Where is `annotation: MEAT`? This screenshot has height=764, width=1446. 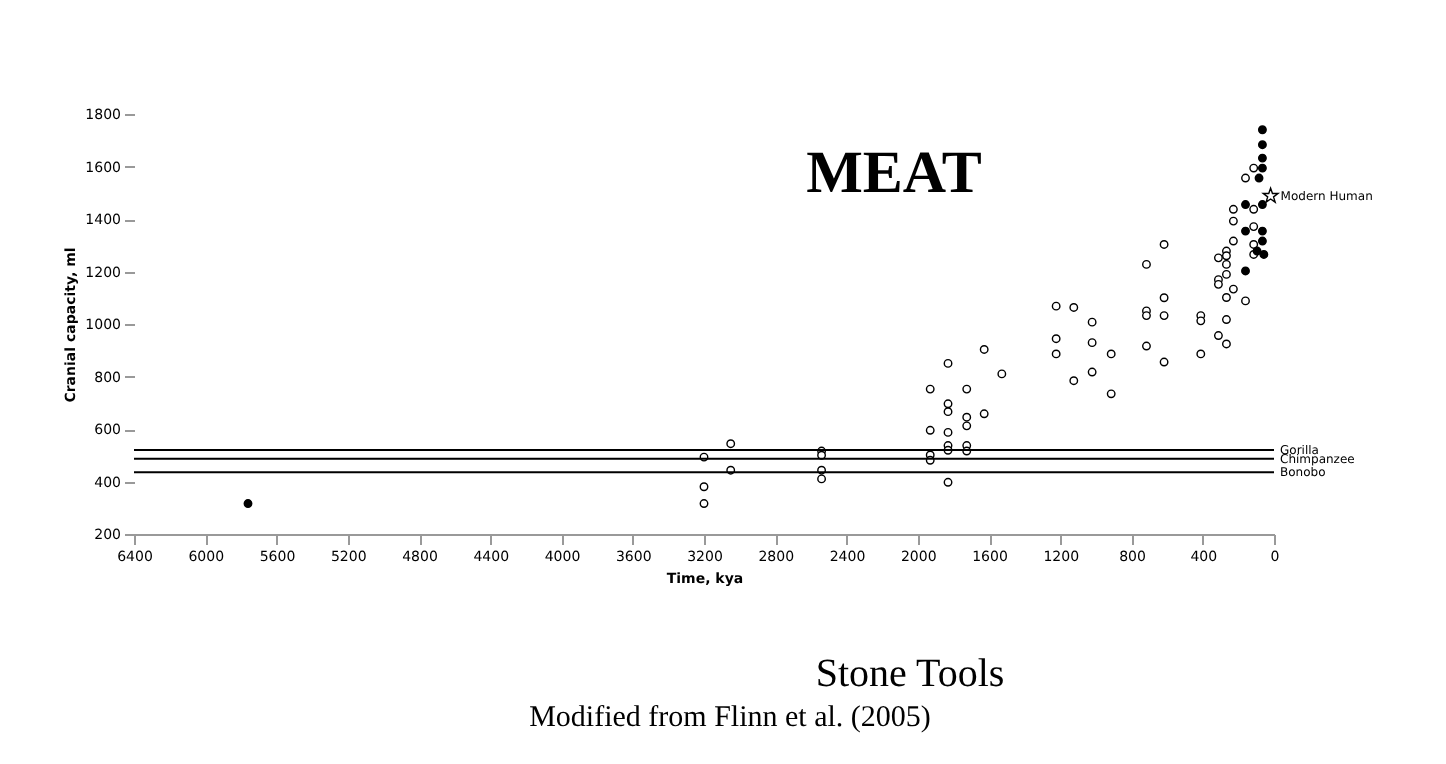
annotation: MEAT is located at coordinates (894, 173).